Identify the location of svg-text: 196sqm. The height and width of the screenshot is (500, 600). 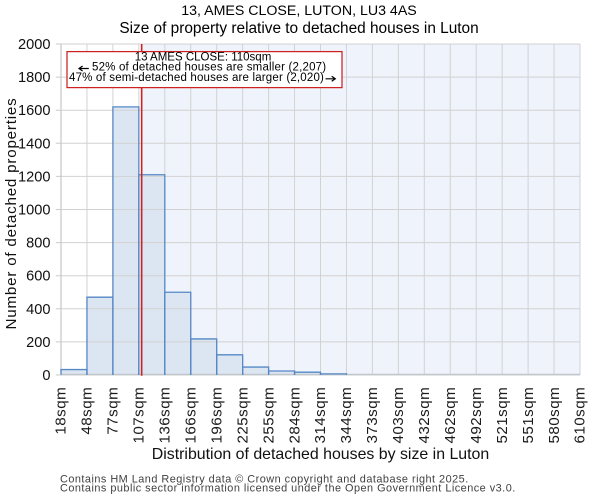
(216, 415).